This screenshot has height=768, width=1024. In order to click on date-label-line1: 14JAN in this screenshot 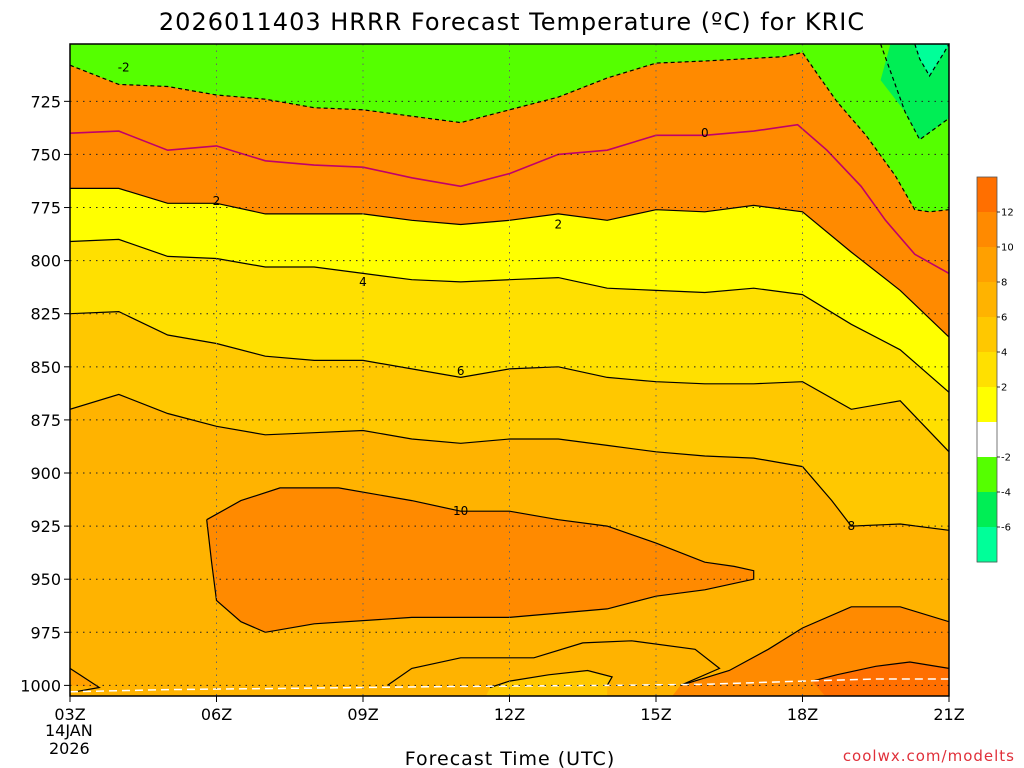, I will do `click(69, 730)`.